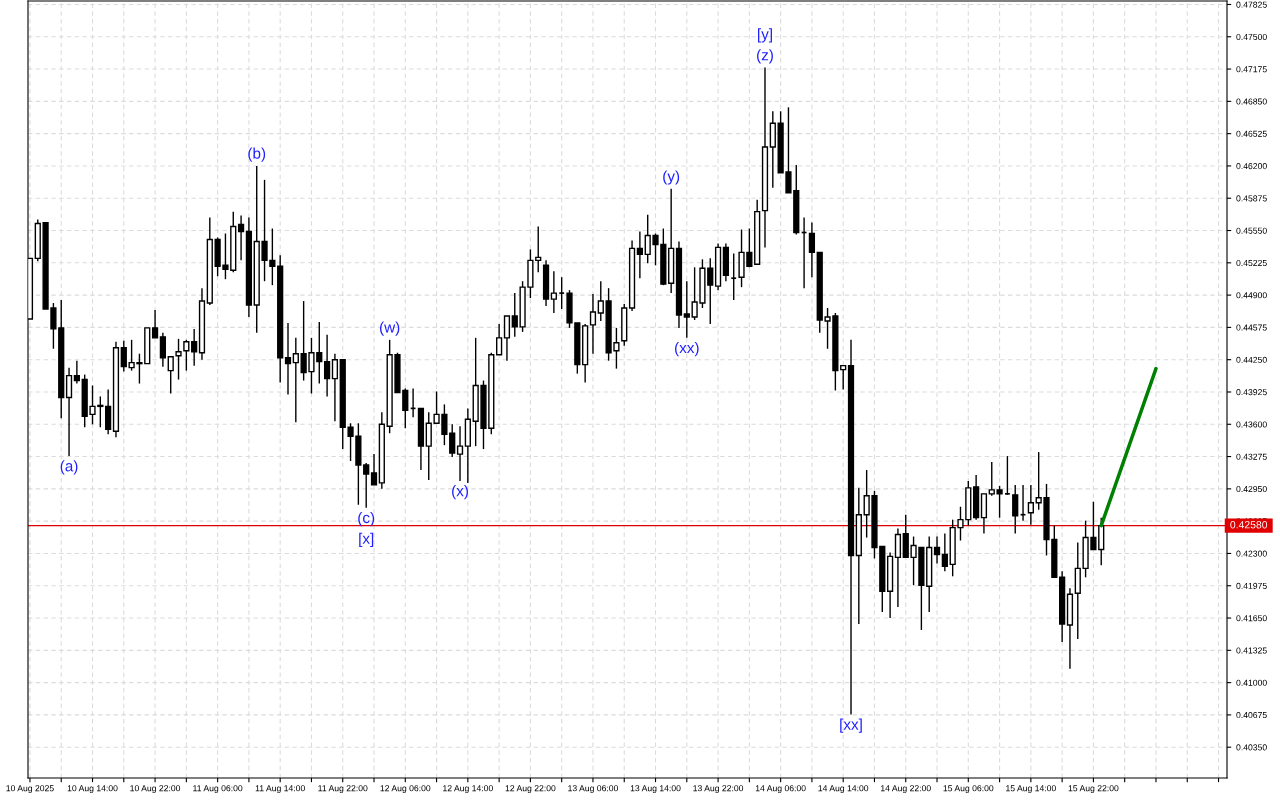 This screenshot has width=1280, height=800. Describe the element at coordinates (366, 519) in the screenshot. I see `annotation: (c)` at that location.